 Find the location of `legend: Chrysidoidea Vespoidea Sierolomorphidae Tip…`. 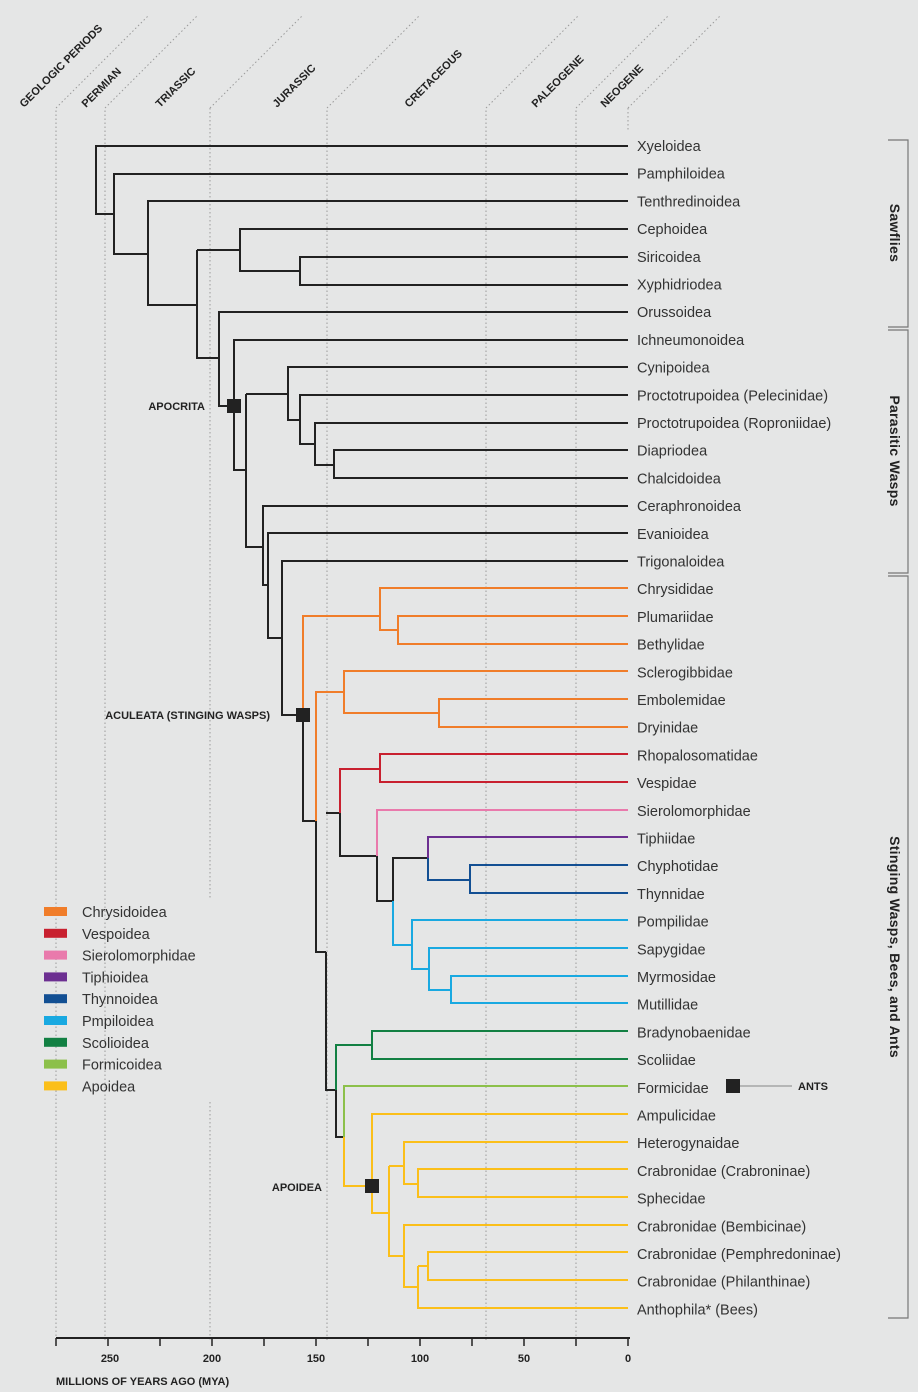

legend: Chrysidoidea Vespoidea Sierolomorphidae Tip… is located at coordinates (120, 1000).